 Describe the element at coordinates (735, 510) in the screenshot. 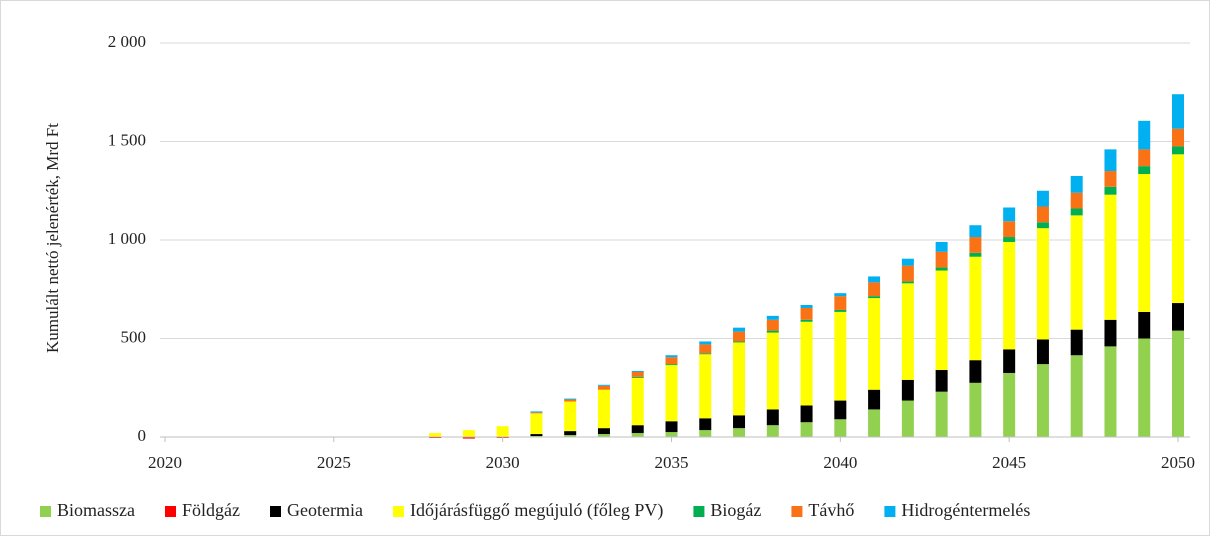

I see `legend-label: Biogáz` at that location.